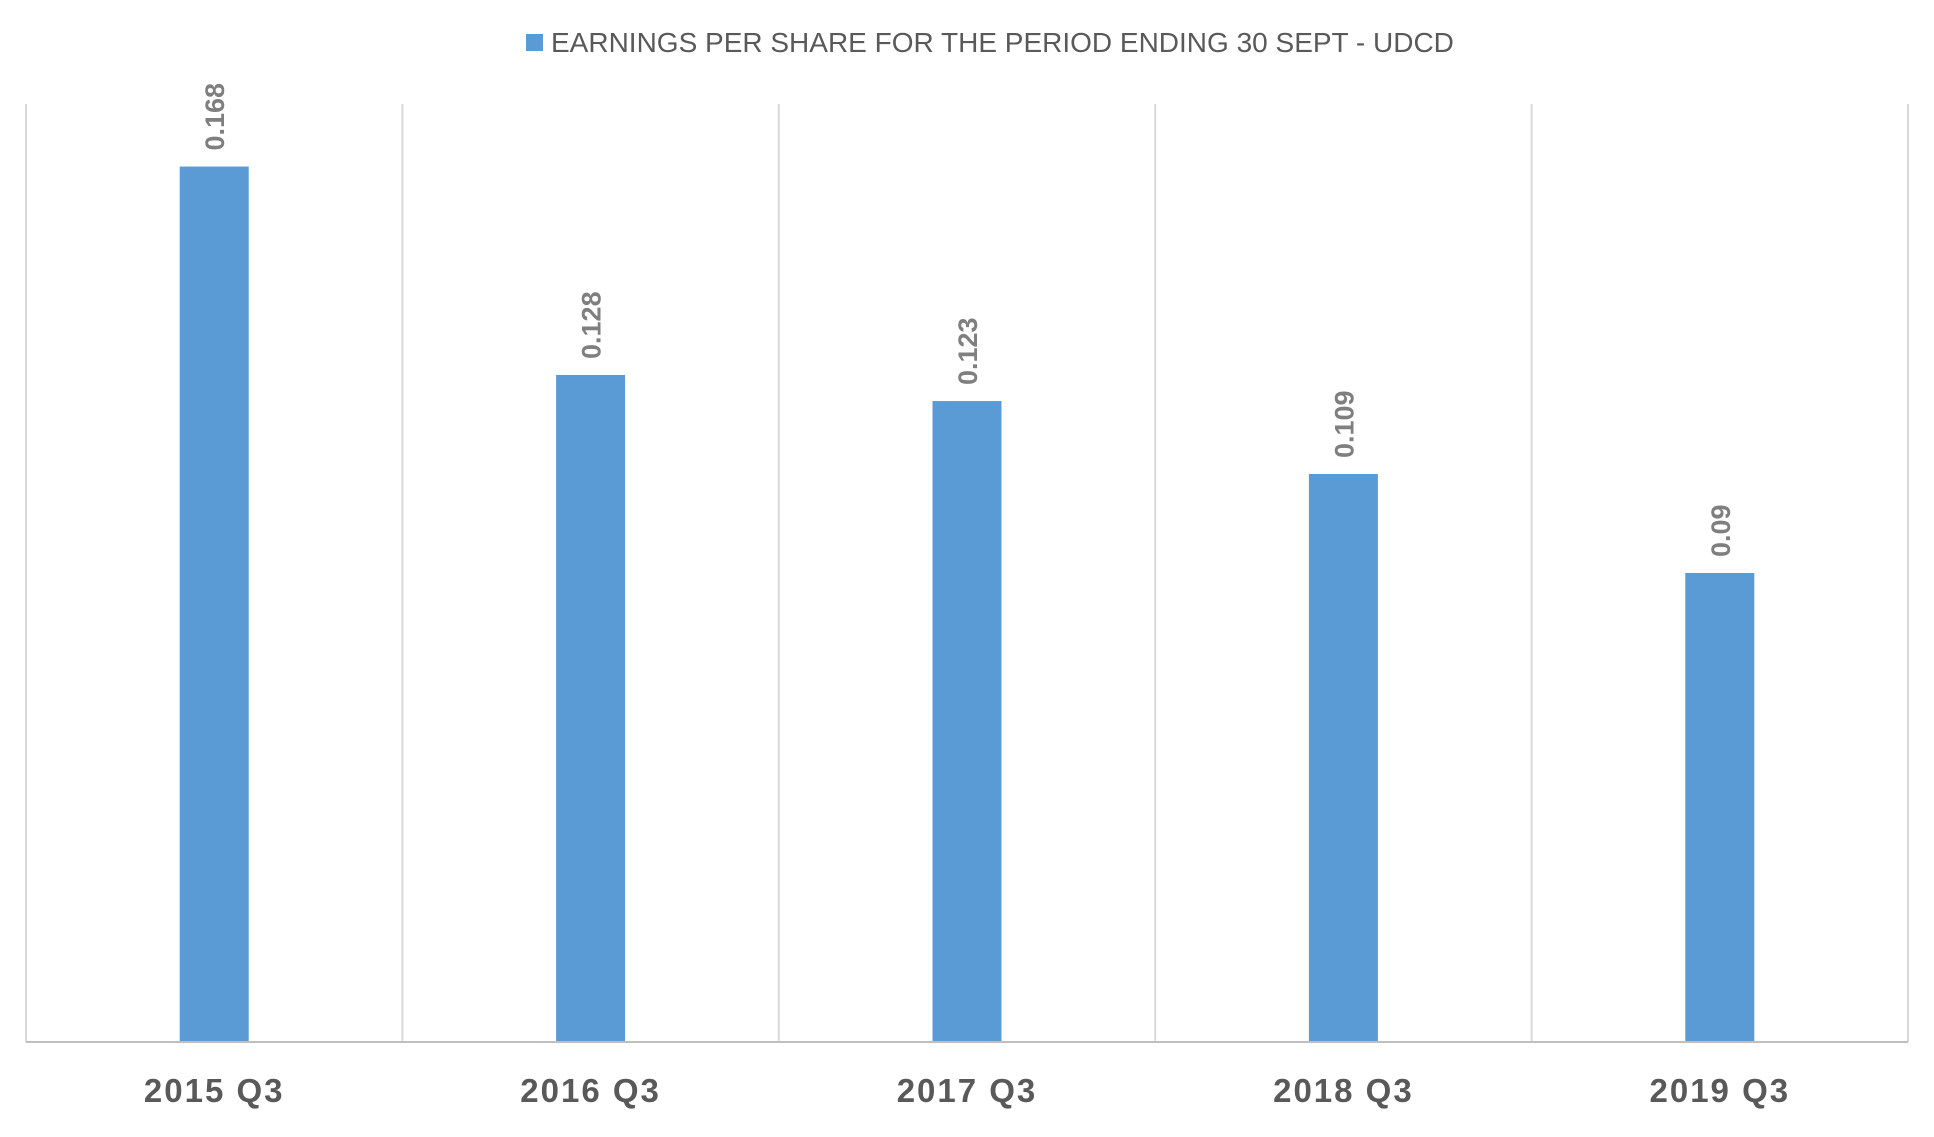 The height and width of the screenshot is (1137, 1934). I want to click on category-label: 2018 Q3, so click(1343, 1090).